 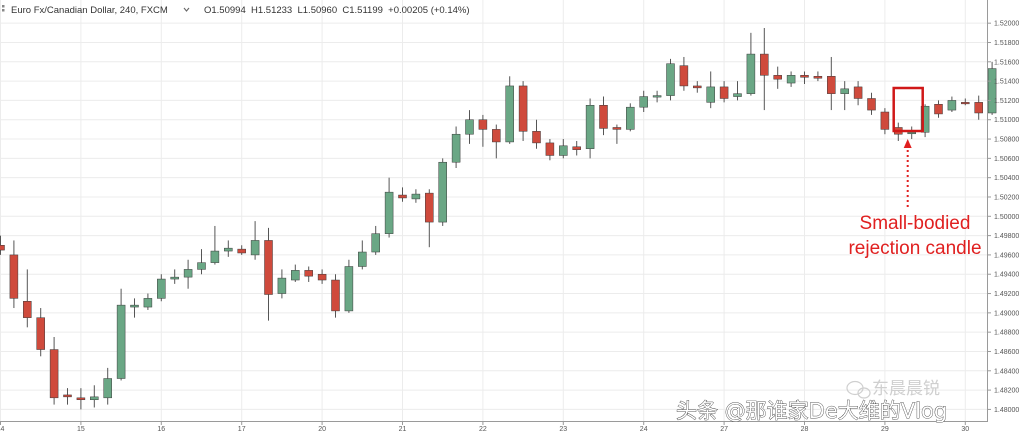 What do you see at coordinates (724, 429) in the screenshot?
I see `time-tick-label: 27` at bounding box center [724, 429].